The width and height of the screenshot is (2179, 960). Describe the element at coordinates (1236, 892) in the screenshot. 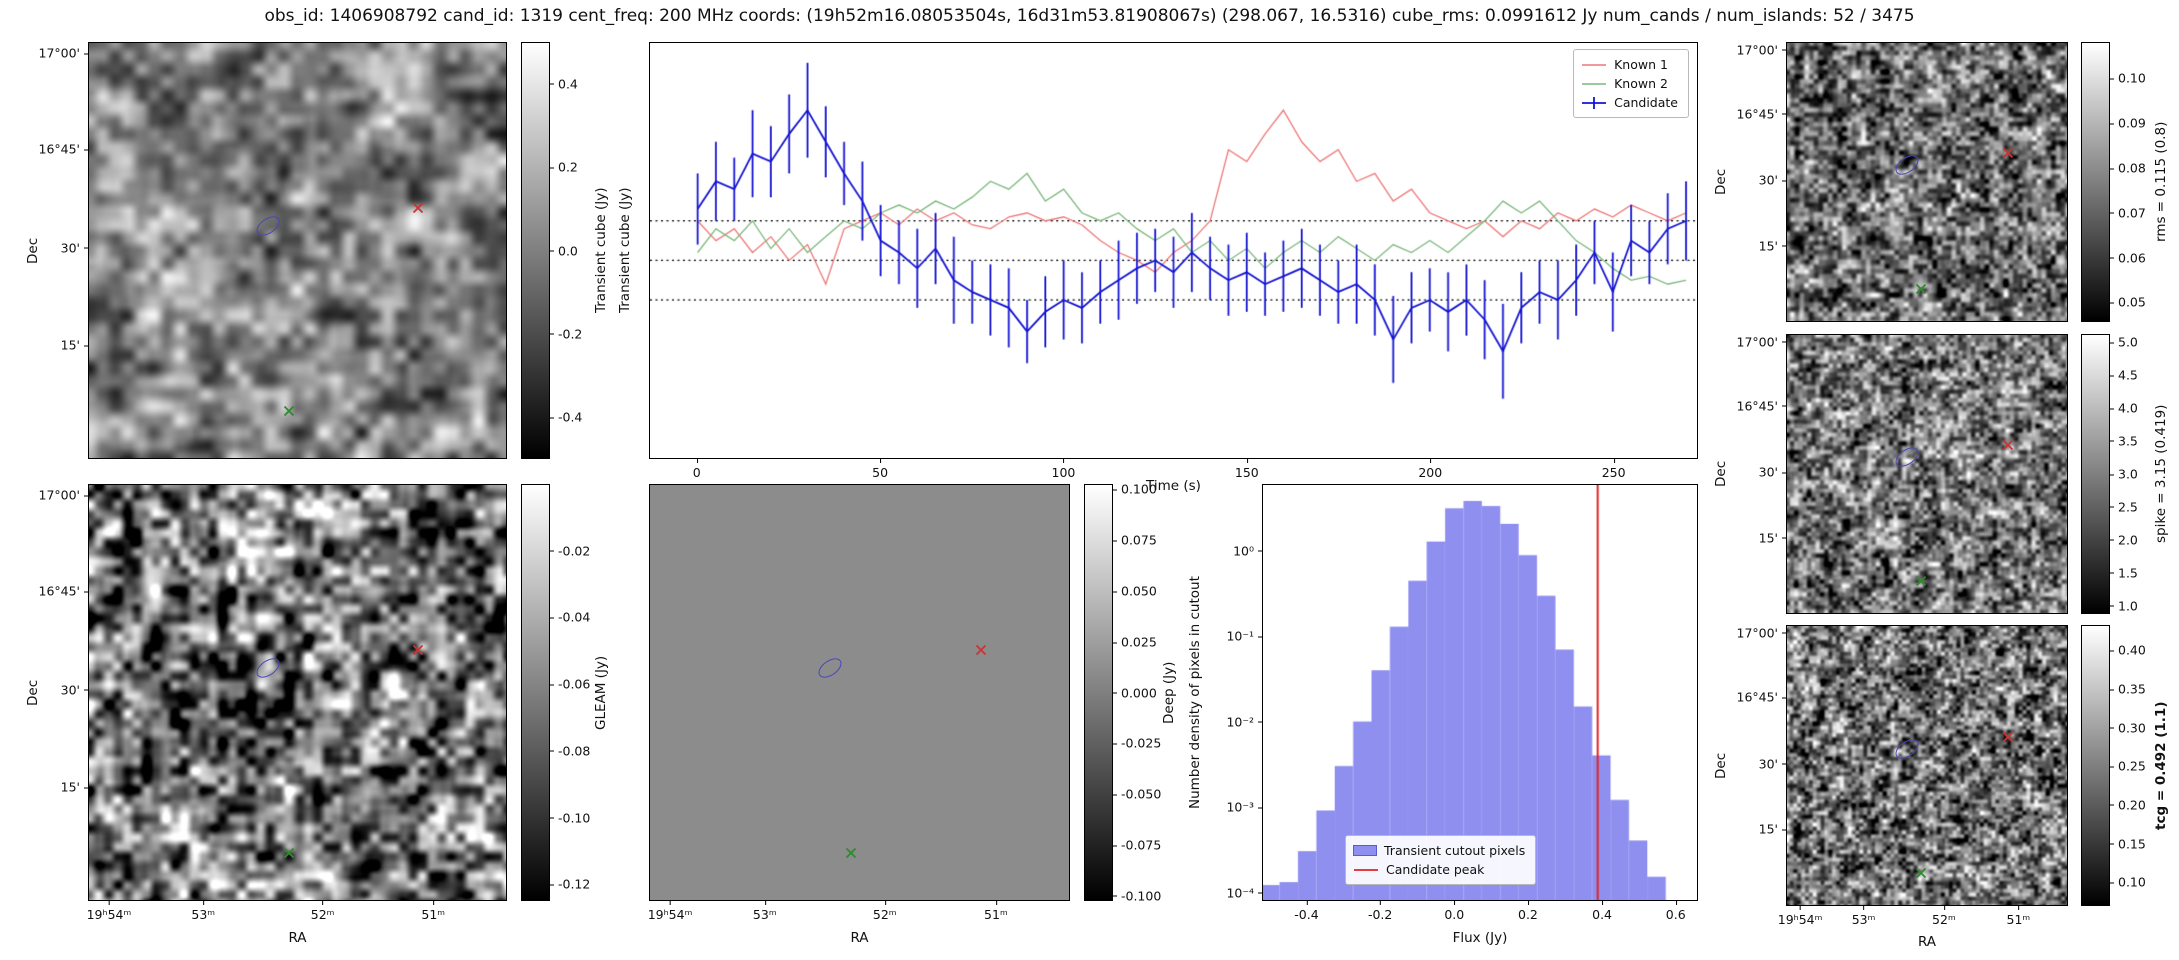

I see `tick-label: 10⁻⁴` at that location.